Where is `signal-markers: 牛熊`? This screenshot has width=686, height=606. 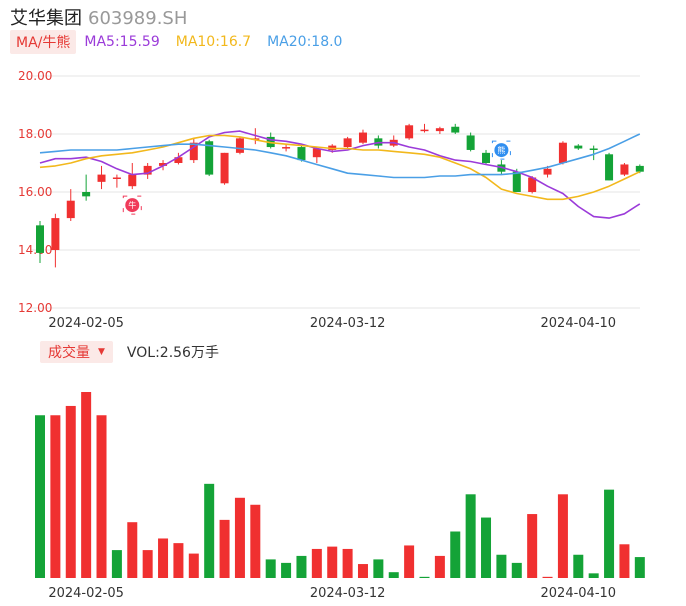 signal-markers: 牛熊 is located at coordinates (316, 177).